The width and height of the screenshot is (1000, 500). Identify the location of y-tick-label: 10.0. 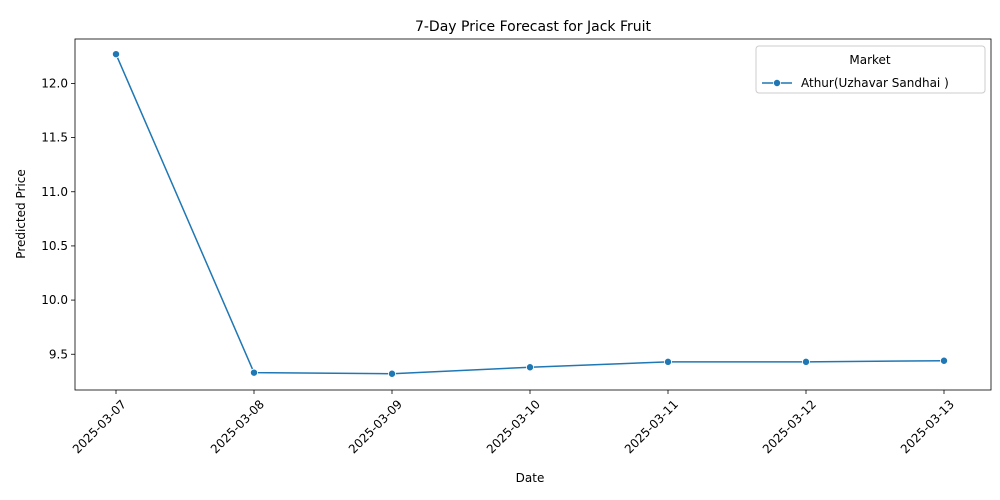
(54, 300).